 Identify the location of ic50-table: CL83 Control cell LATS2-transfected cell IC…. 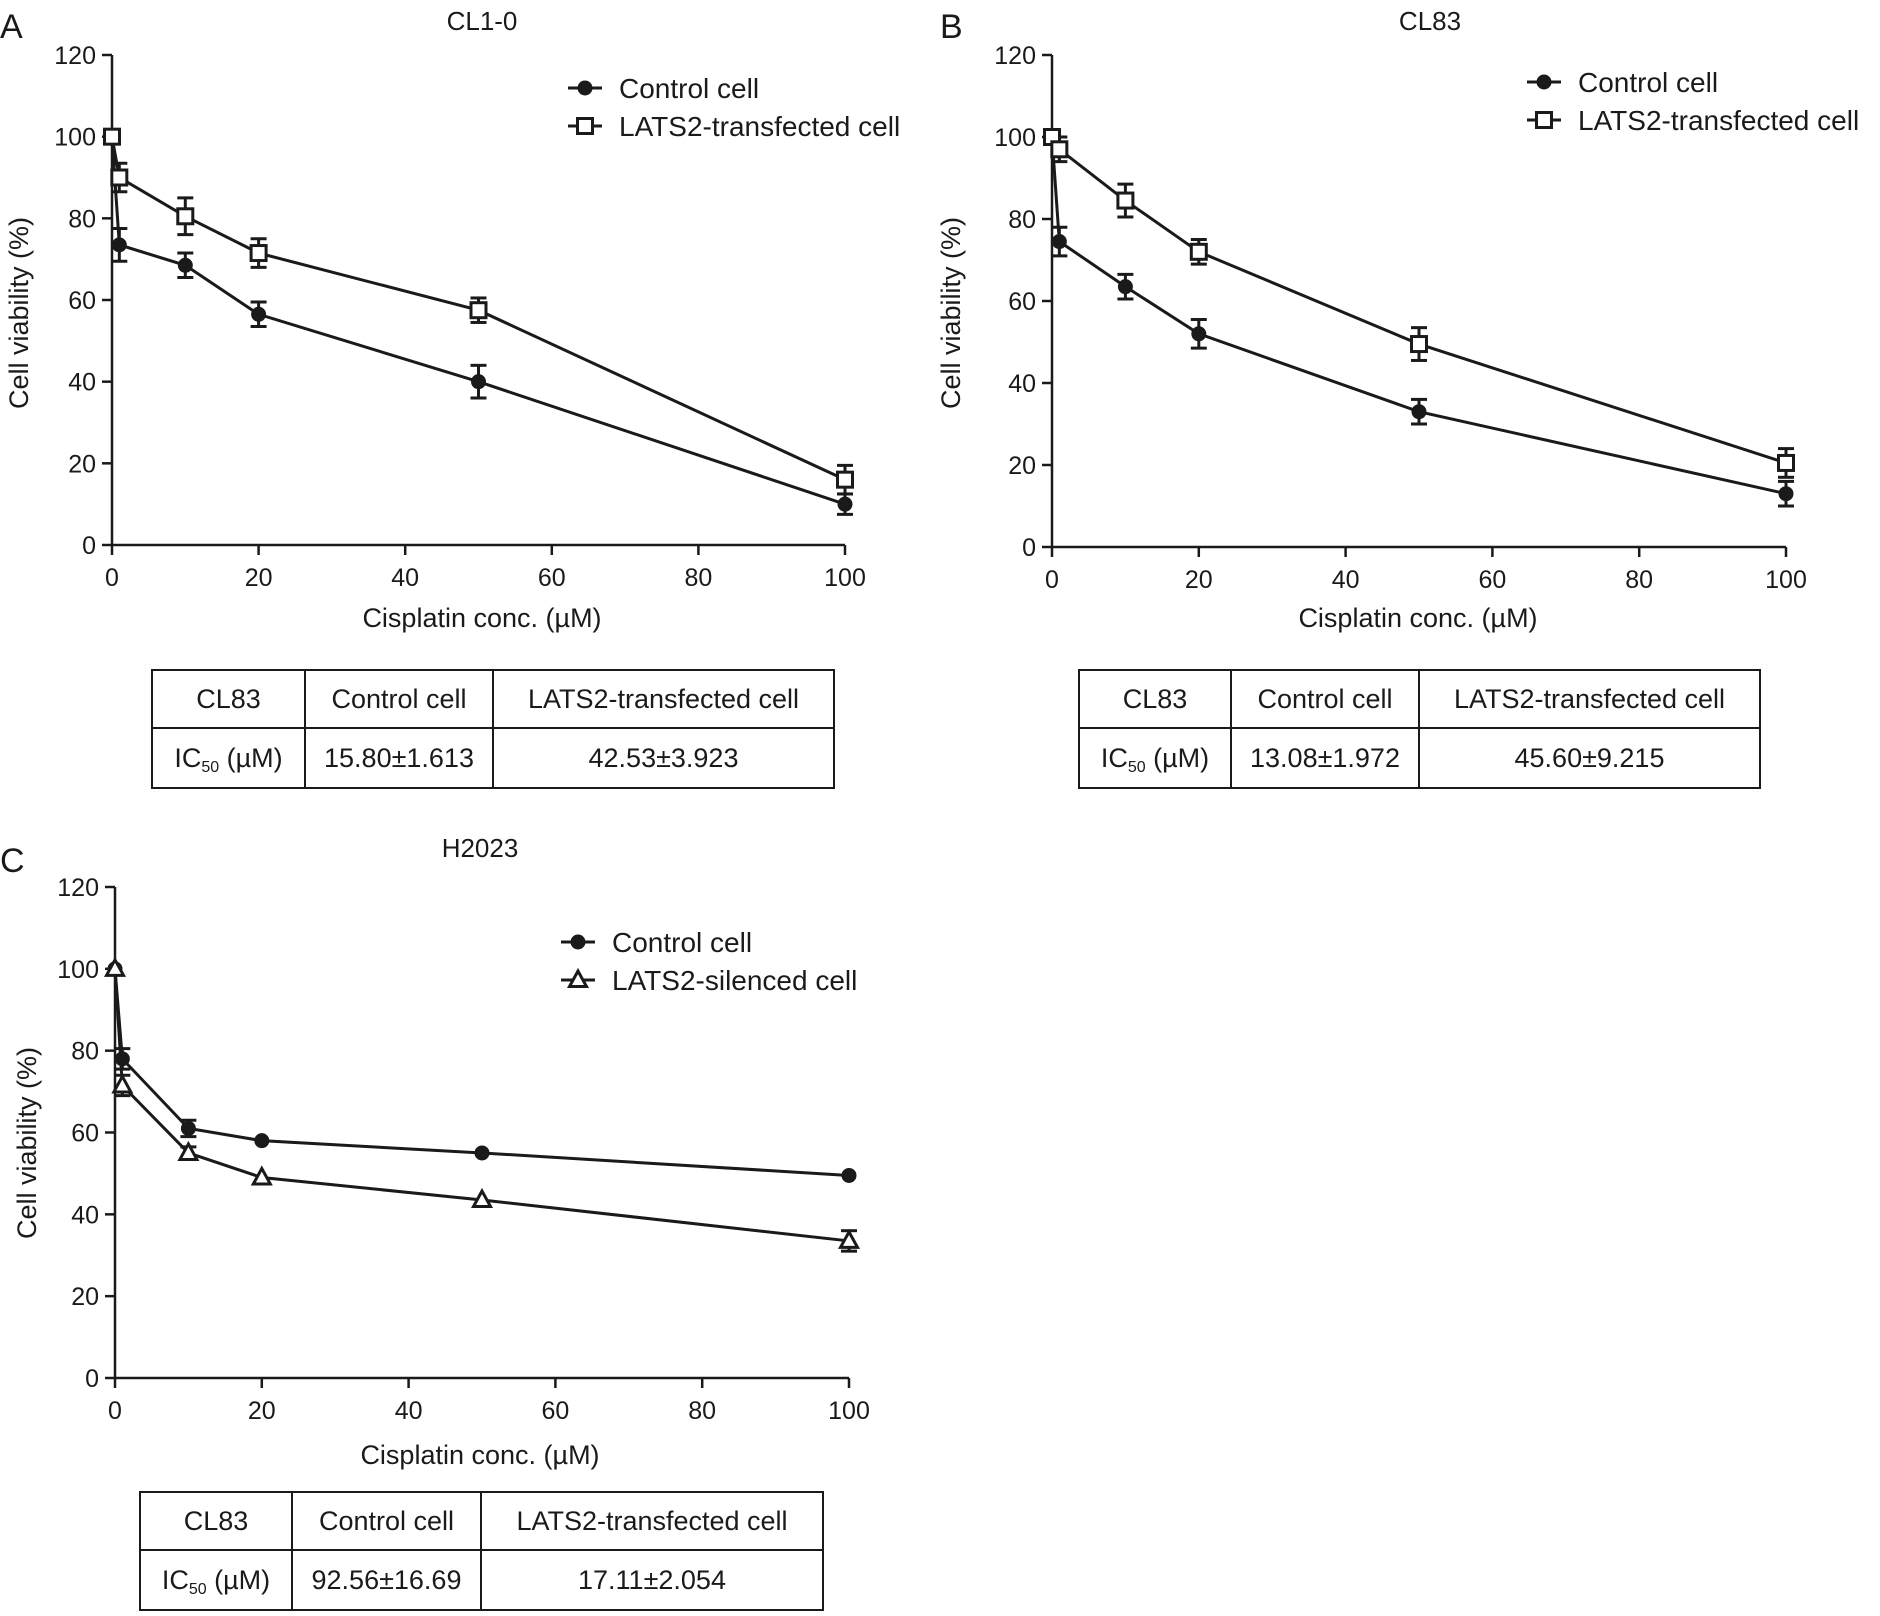
(1419, 729).